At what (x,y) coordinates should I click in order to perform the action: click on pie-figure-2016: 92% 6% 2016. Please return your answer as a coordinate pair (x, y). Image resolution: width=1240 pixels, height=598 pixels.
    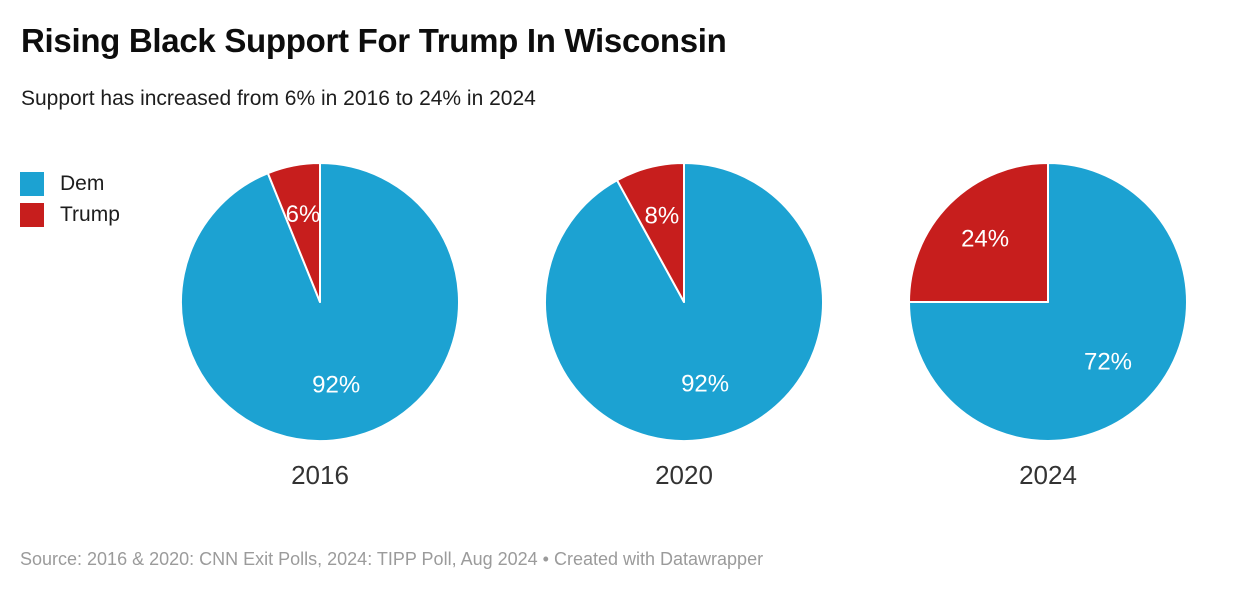
    Looking at the image, I should click on (320, 326).